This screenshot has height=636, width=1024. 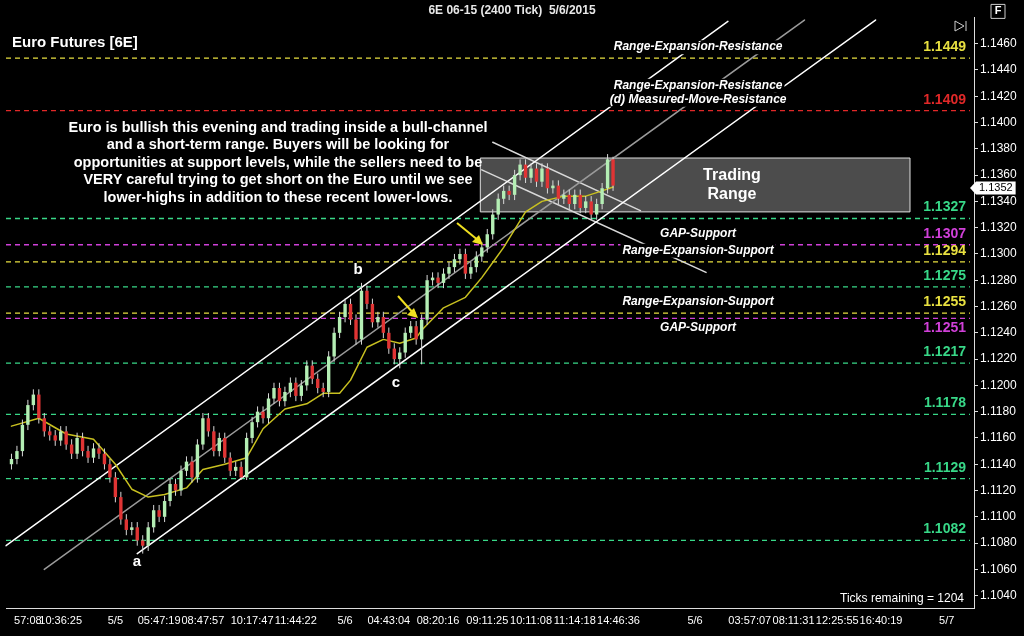 What do you see at coordinates (945, 274) in the screenshot?
I see `ref-line-label: 1.1275` at bounding box center [945, 274].